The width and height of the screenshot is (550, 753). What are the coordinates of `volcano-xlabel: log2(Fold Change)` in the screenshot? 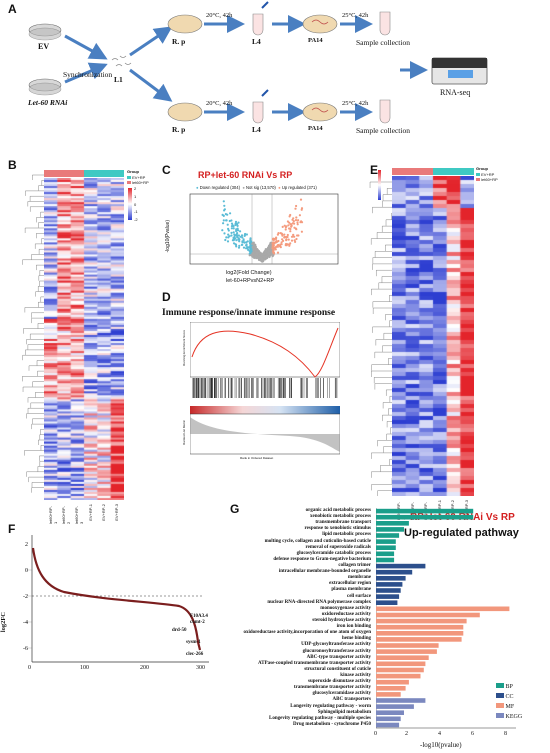 It's located at (249, 273).